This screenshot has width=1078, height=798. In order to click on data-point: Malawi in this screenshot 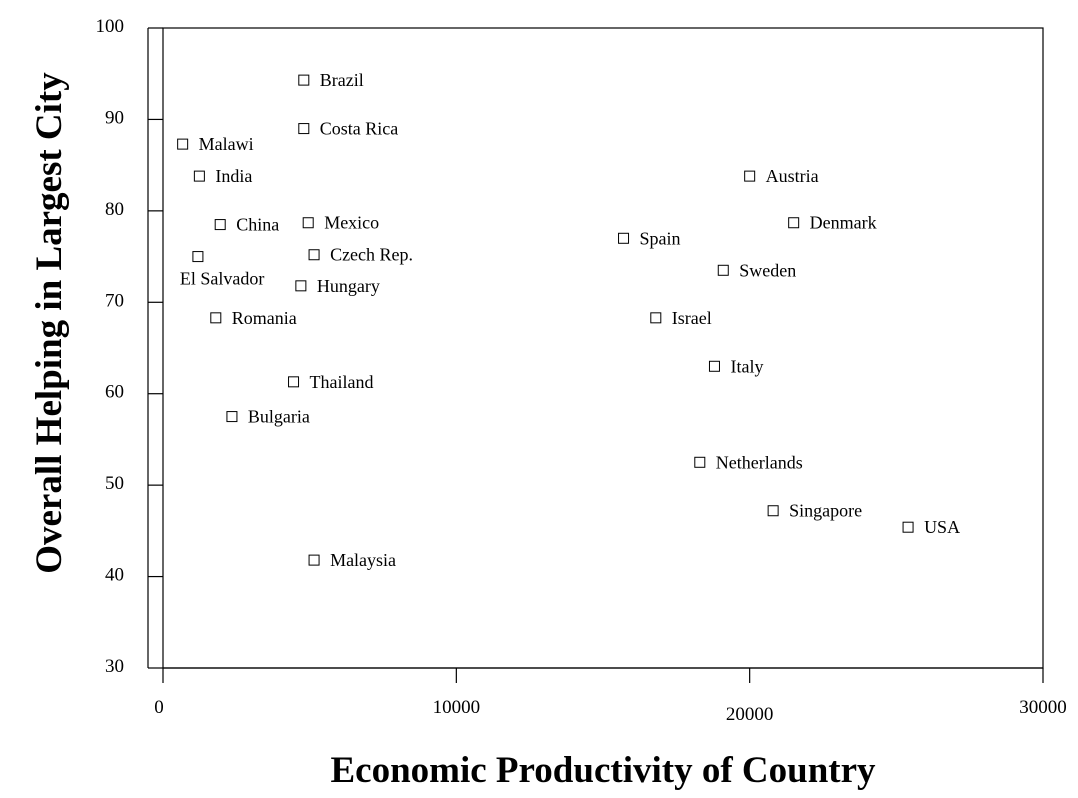, I will do `click(215, 144)`.